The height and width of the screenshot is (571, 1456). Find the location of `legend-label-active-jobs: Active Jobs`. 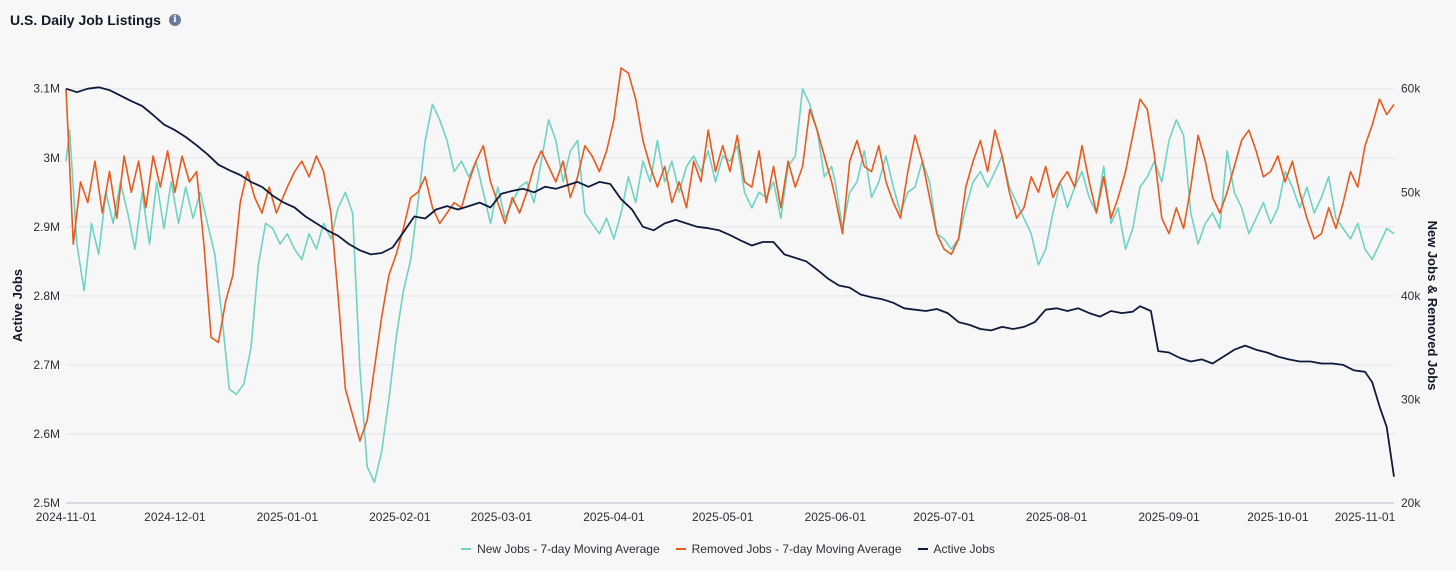

legend-label-active-jobs: Active Jobs is located at coordinates (964, 549).